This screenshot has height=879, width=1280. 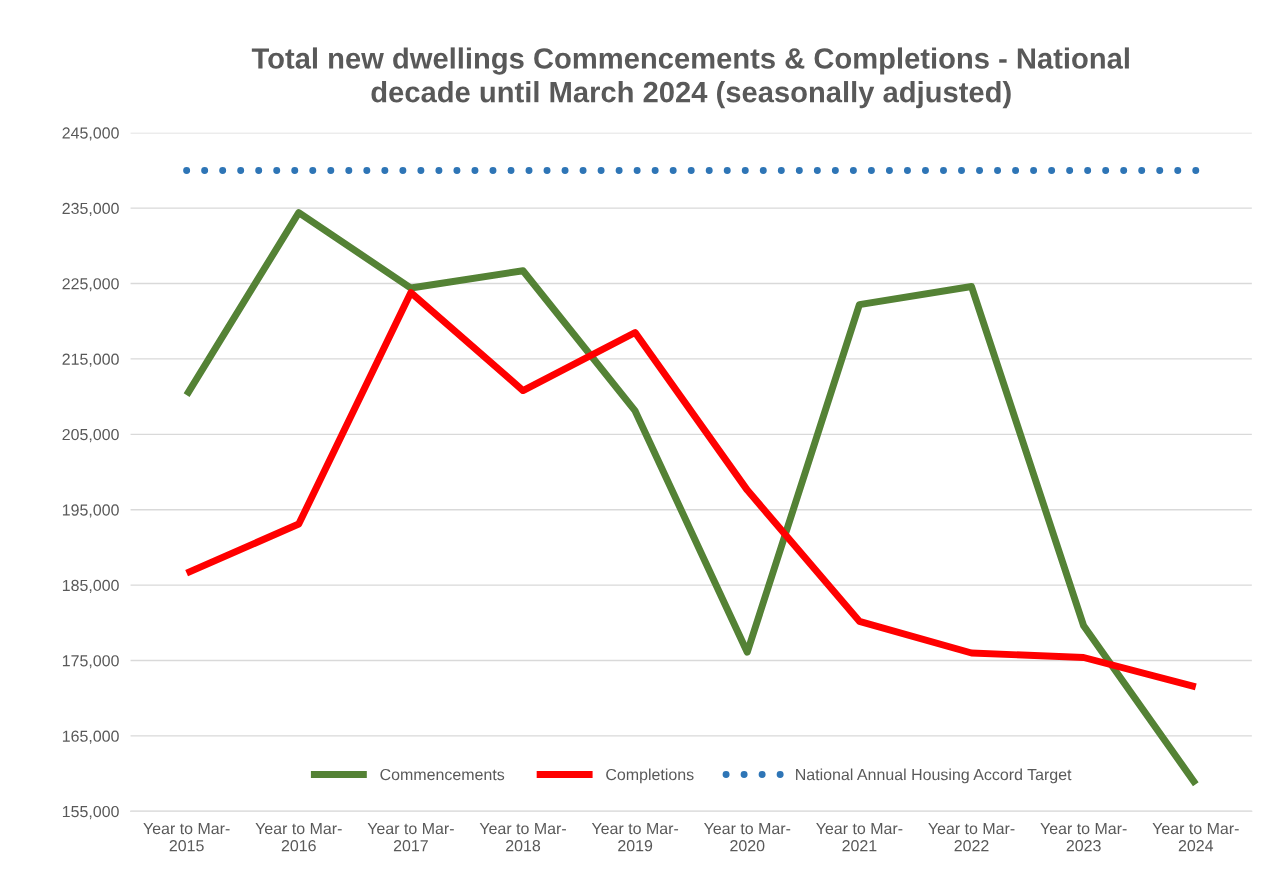 What do you see at coordinates (442, 774) in the screenshot?
I see `legend-label: Commencements` at bounding box center [442, 774].